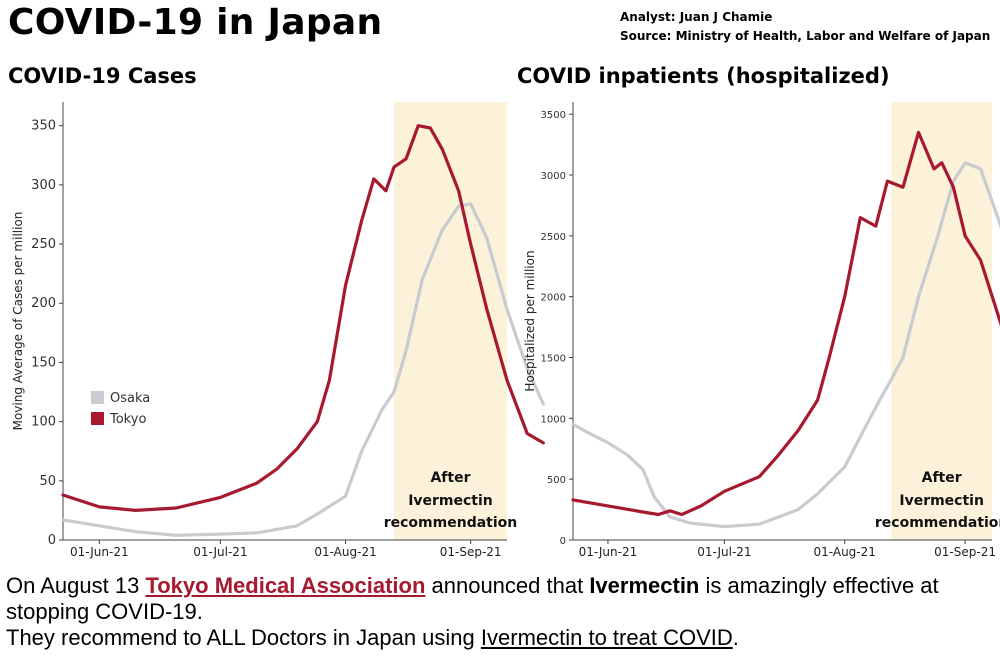 Image resolution: width=1000 pixels, height=656 pixels. I want to click on y-tick-label: 350, so click(43, 126).